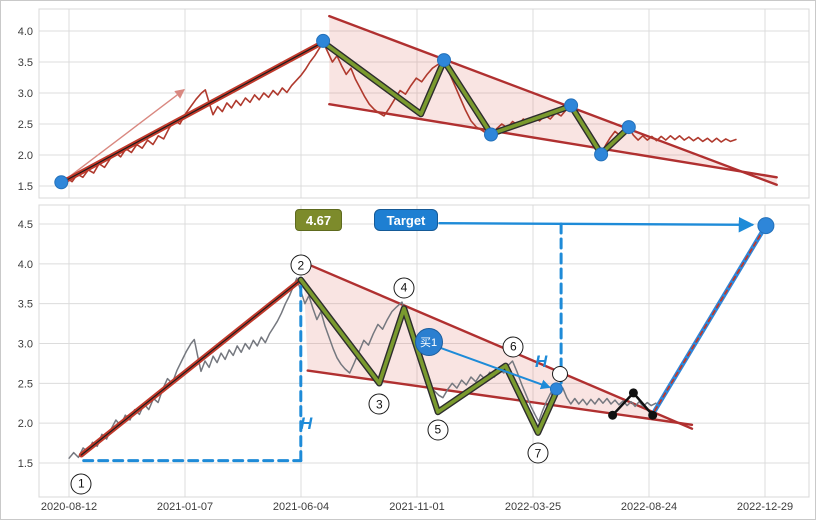 The image size is (816, 520). I want to click on y-tick-label: 4.5, so click(25, 225).